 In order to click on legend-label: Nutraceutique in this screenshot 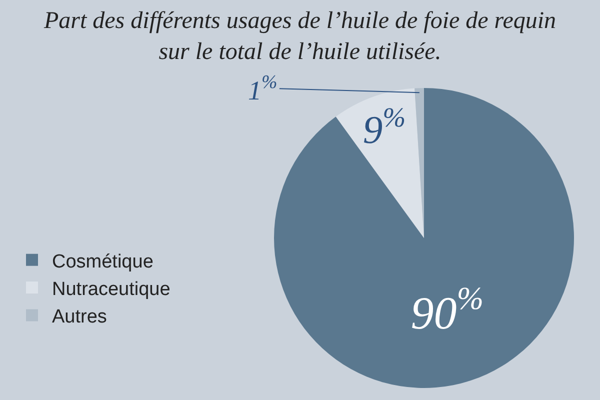, I will do `click(111, 289)`.